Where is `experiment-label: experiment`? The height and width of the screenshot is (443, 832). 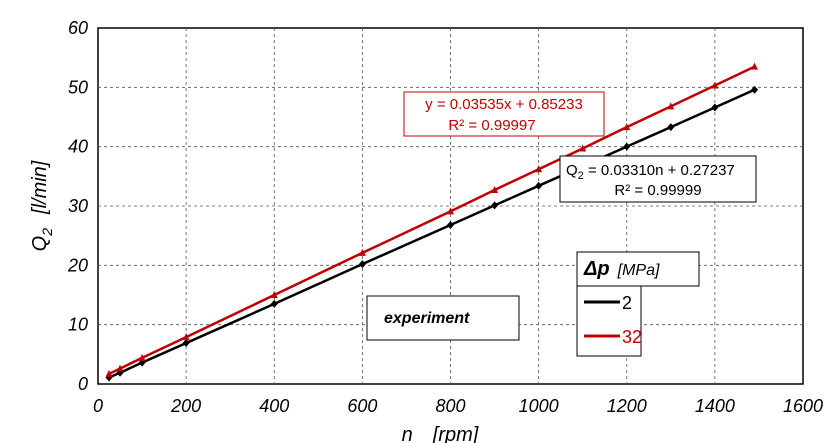
experiment-label: experiment is located at coordinates (427, 318).